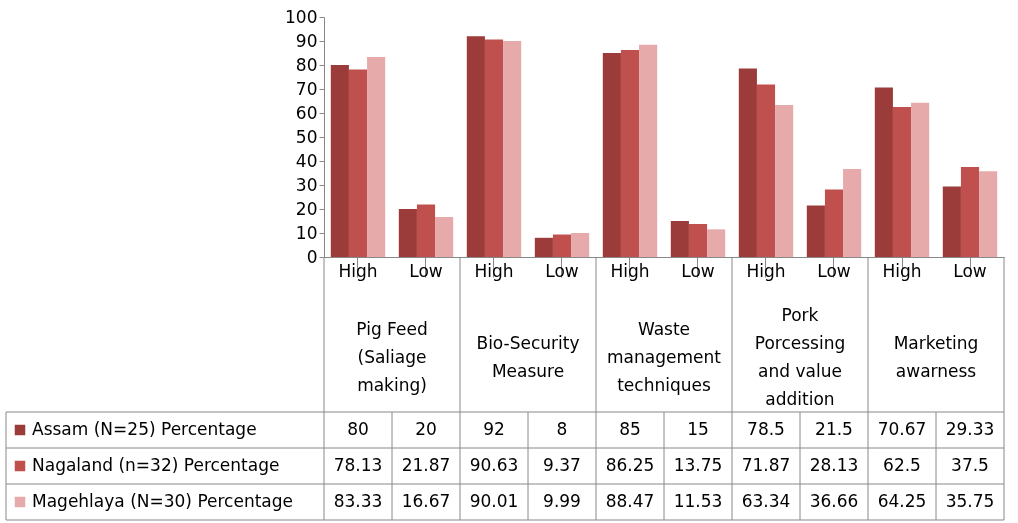 The image size is (1018, 523). I want to click on y-tick-label: 40, so click(306, 160).